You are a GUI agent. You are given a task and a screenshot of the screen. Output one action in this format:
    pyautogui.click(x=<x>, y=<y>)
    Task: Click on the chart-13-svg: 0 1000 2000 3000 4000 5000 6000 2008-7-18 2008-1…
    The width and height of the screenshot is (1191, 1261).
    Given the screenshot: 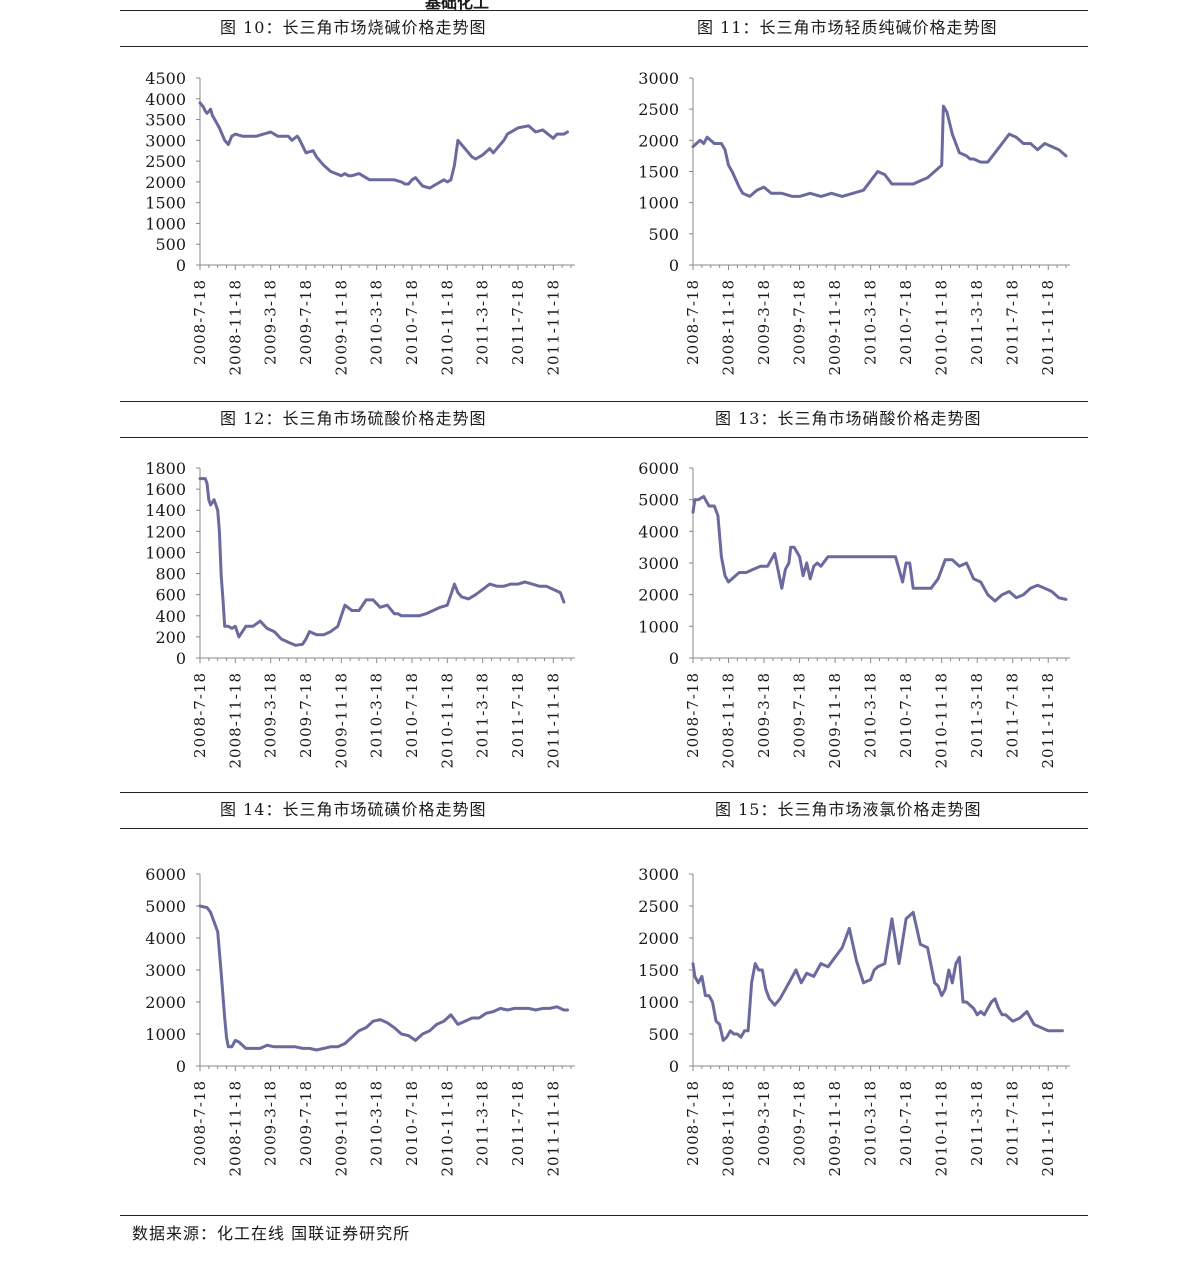 What is the action you would take?
    pyautogui.click(x=854, y=613)
    